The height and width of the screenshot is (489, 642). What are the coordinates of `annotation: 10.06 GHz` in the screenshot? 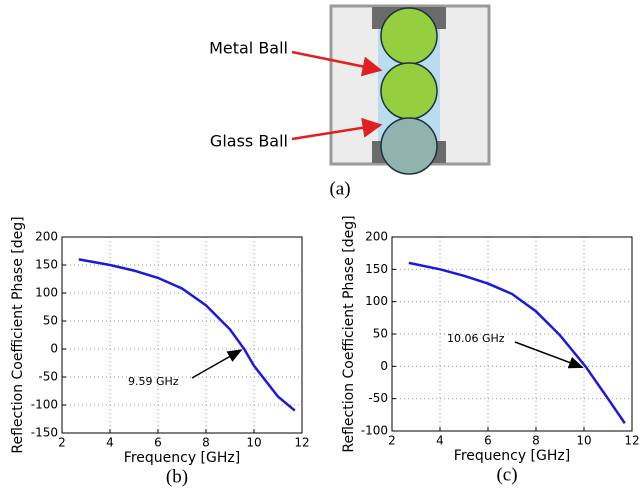 It's located at (476, 338).